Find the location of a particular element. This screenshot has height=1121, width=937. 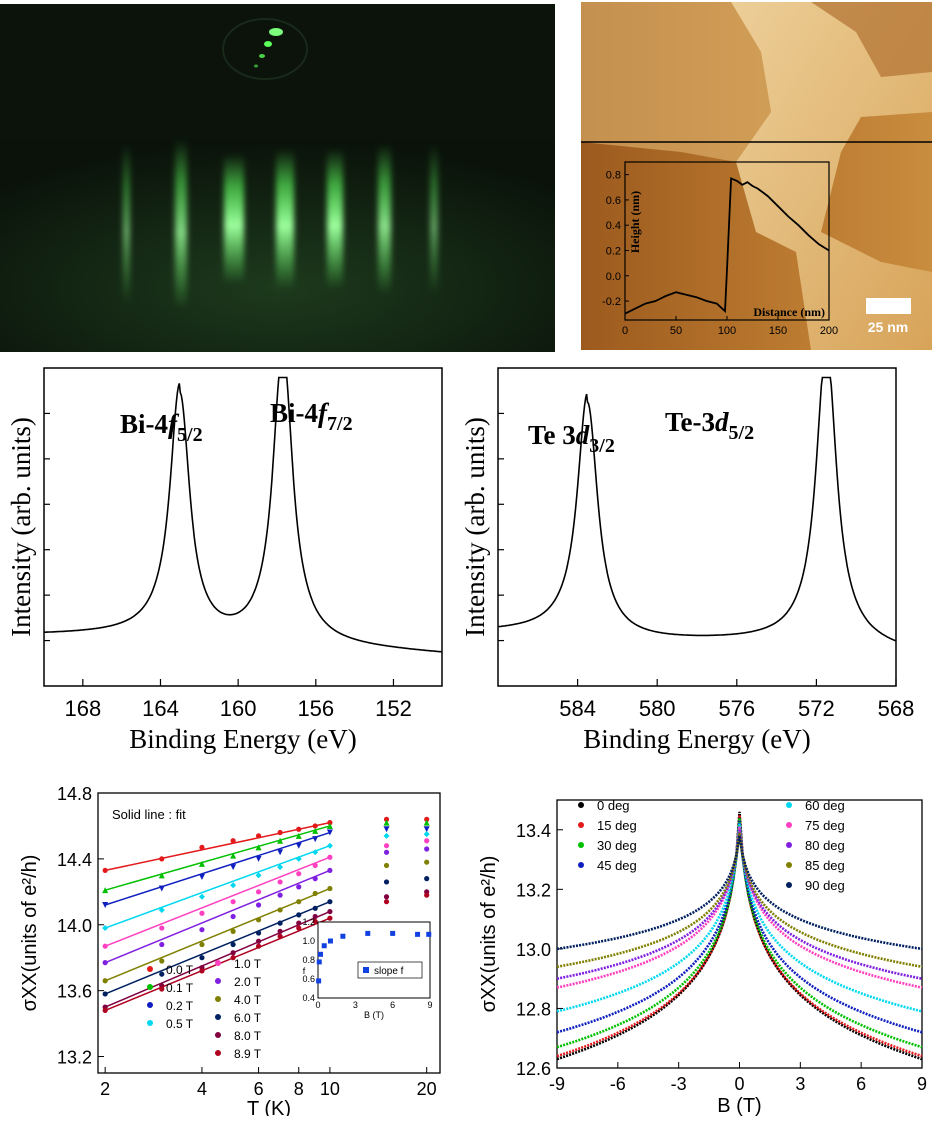

y-tick-label: 13.2 is located at coordinates (533, 890).